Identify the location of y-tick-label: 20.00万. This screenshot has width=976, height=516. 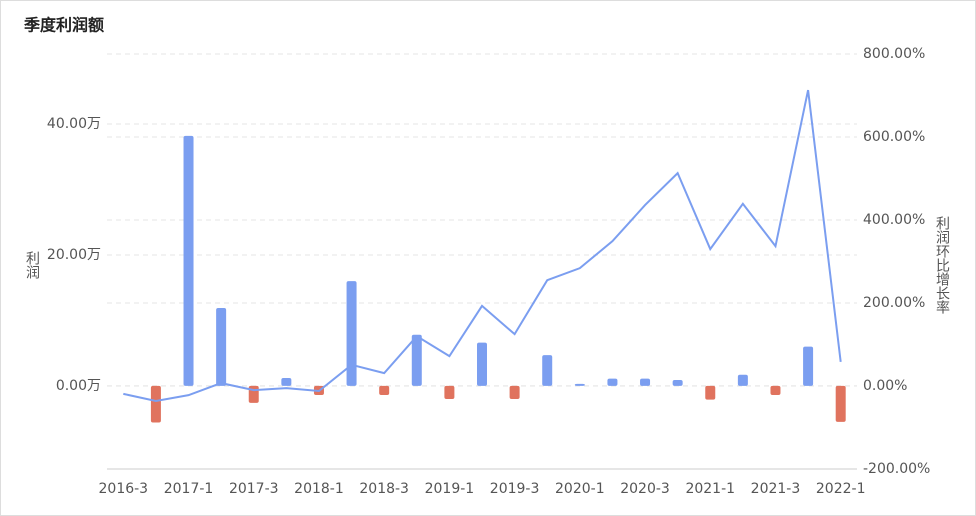
(74, 255).